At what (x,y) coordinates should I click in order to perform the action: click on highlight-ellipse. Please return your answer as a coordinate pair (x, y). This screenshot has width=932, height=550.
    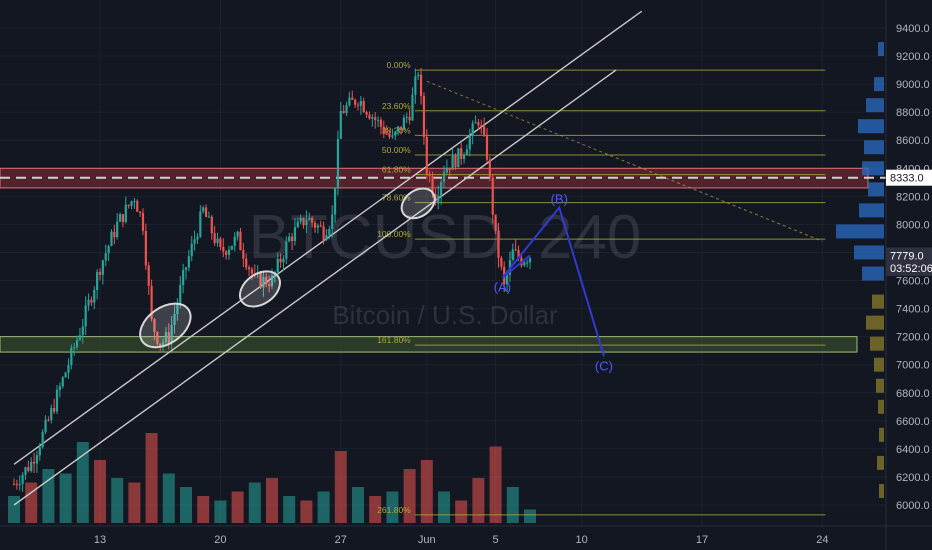
    Looking at the image, I should click on (259, 289).